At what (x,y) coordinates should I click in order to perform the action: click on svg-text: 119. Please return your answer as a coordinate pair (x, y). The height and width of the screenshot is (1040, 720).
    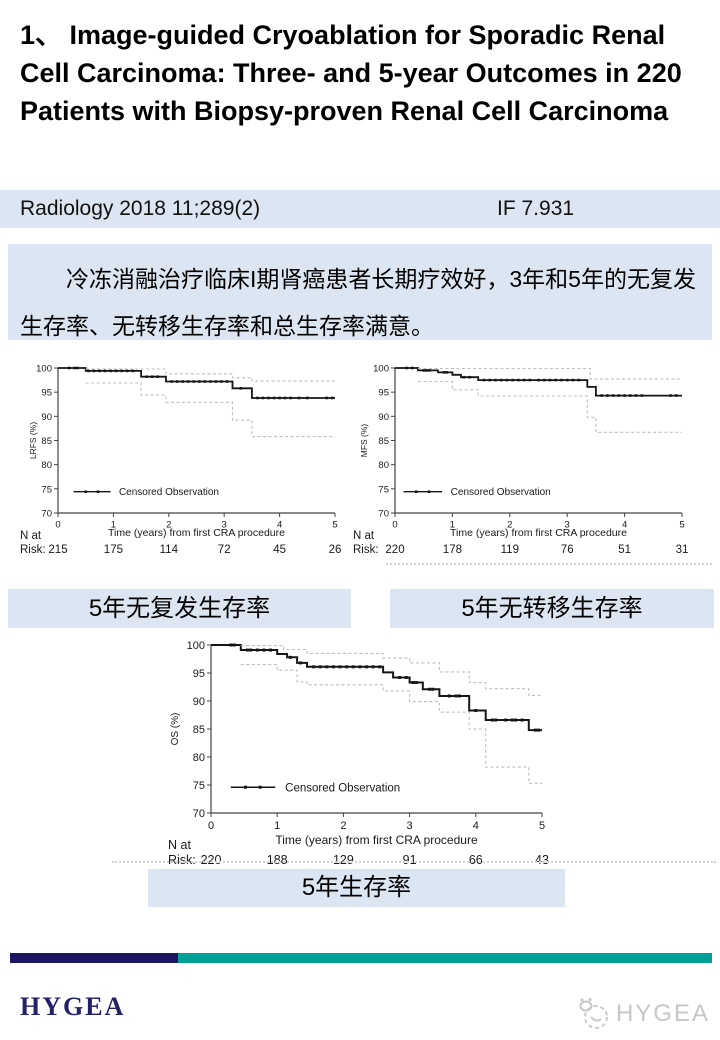
    Looking at the image, I should click on (510, 550).